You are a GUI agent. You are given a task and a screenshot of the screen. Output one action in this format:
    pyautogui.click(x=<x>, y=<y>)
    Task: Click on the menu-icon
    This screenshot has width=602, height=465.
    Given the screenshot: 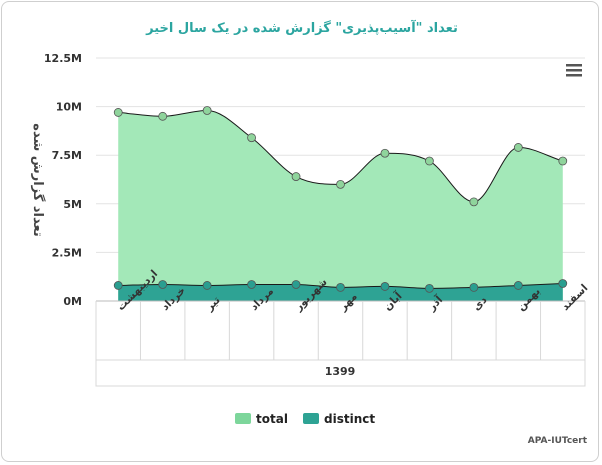 What is the action you would take?
    pyautogui.click(x=574, y=70)
    